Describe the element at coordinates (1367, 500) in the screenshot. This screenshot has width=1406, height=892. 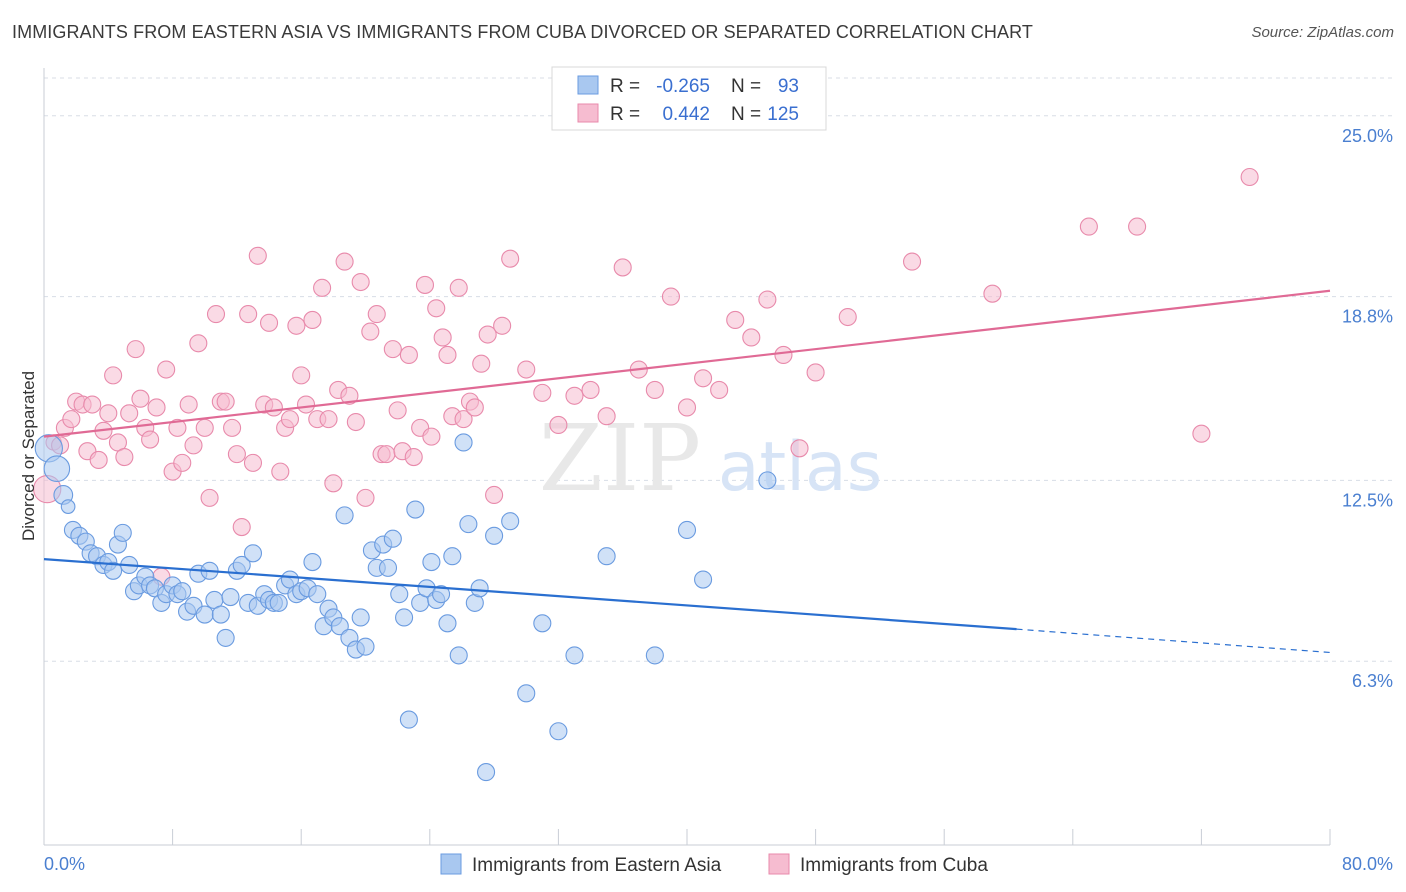
I see `y-tick-label-1: 12.5%` at that location.